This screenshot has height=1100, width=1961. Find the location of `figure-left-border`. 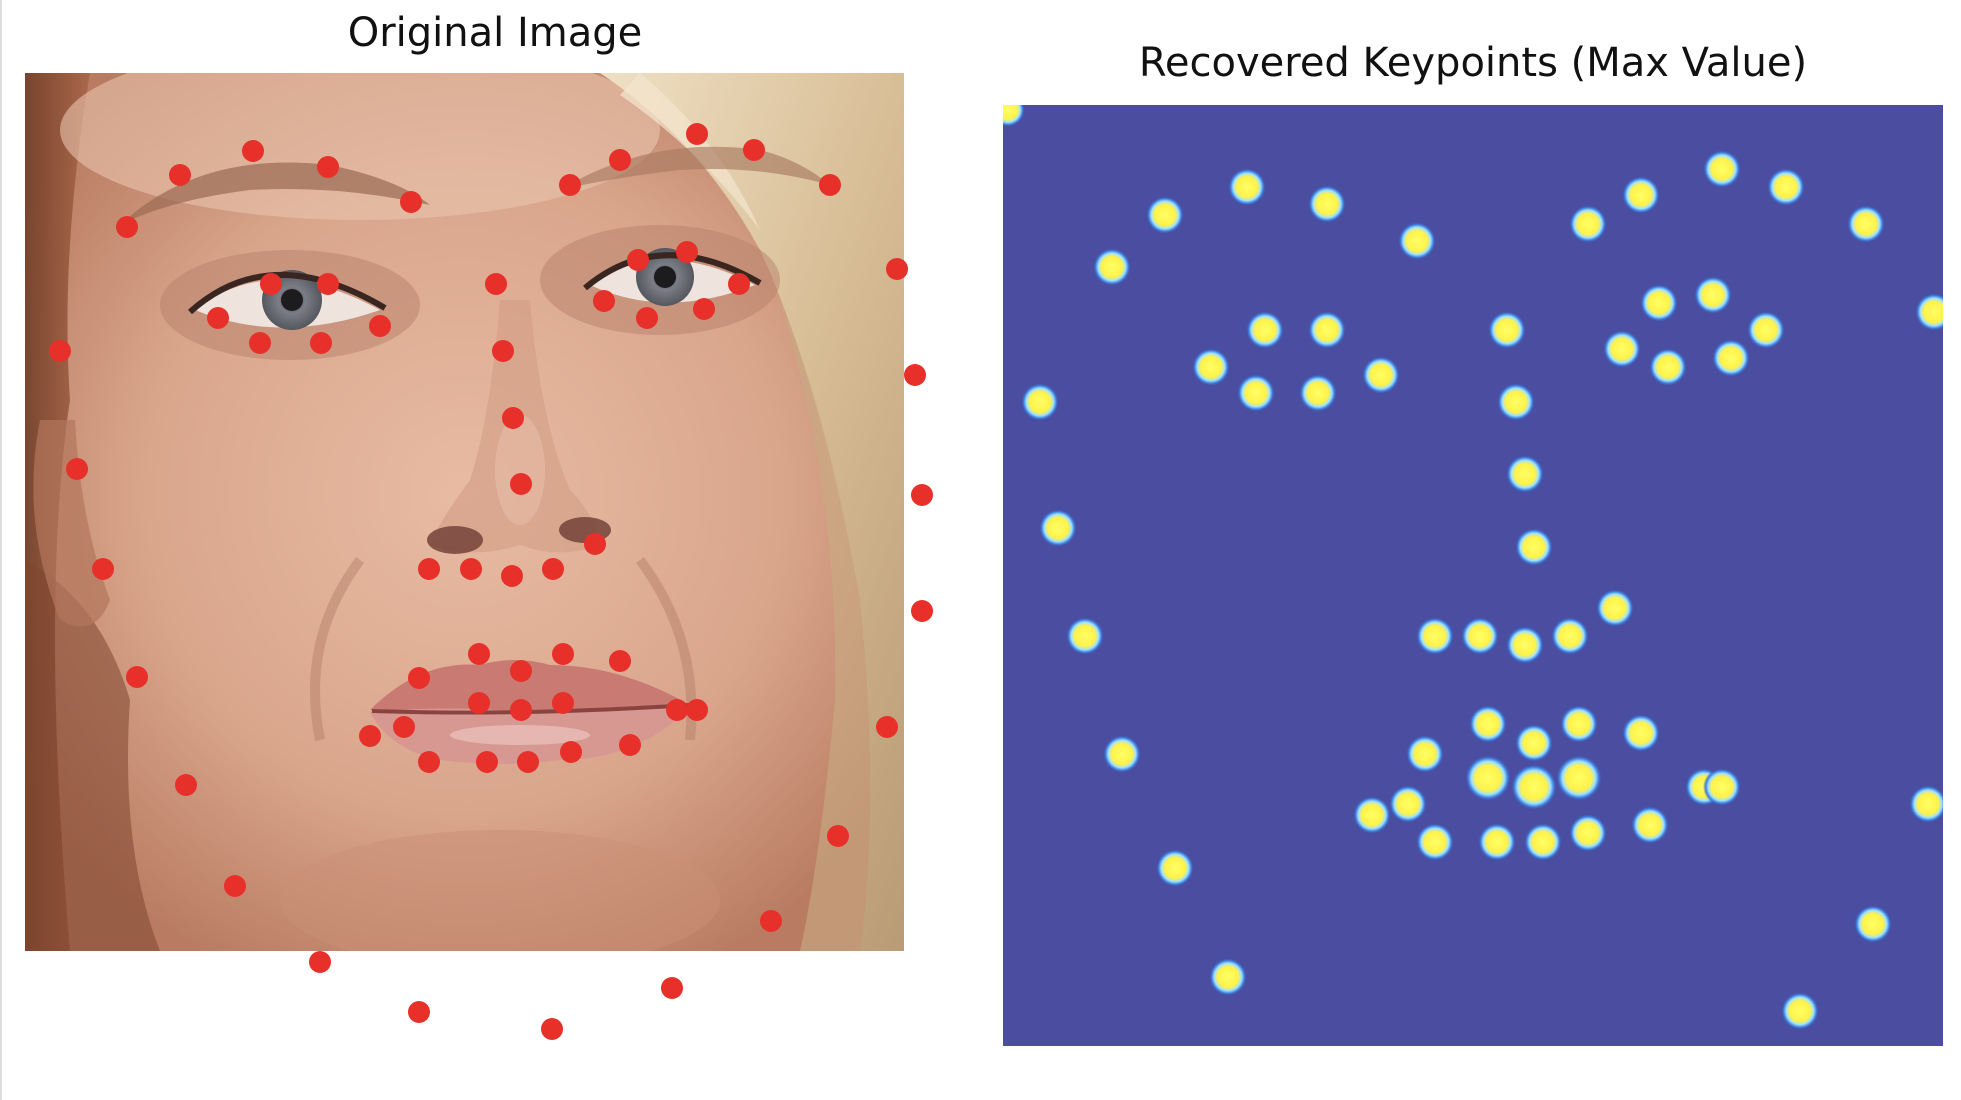

figure-left-border is located at coordinates (1, 550).